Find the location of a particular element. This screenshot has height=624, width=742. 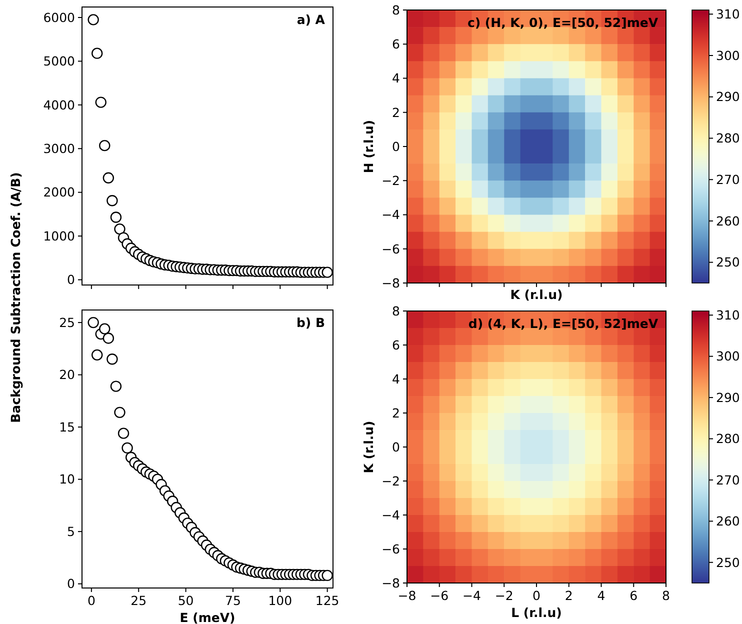

x-tick-label: 25 is located at coordinates (138, 600).